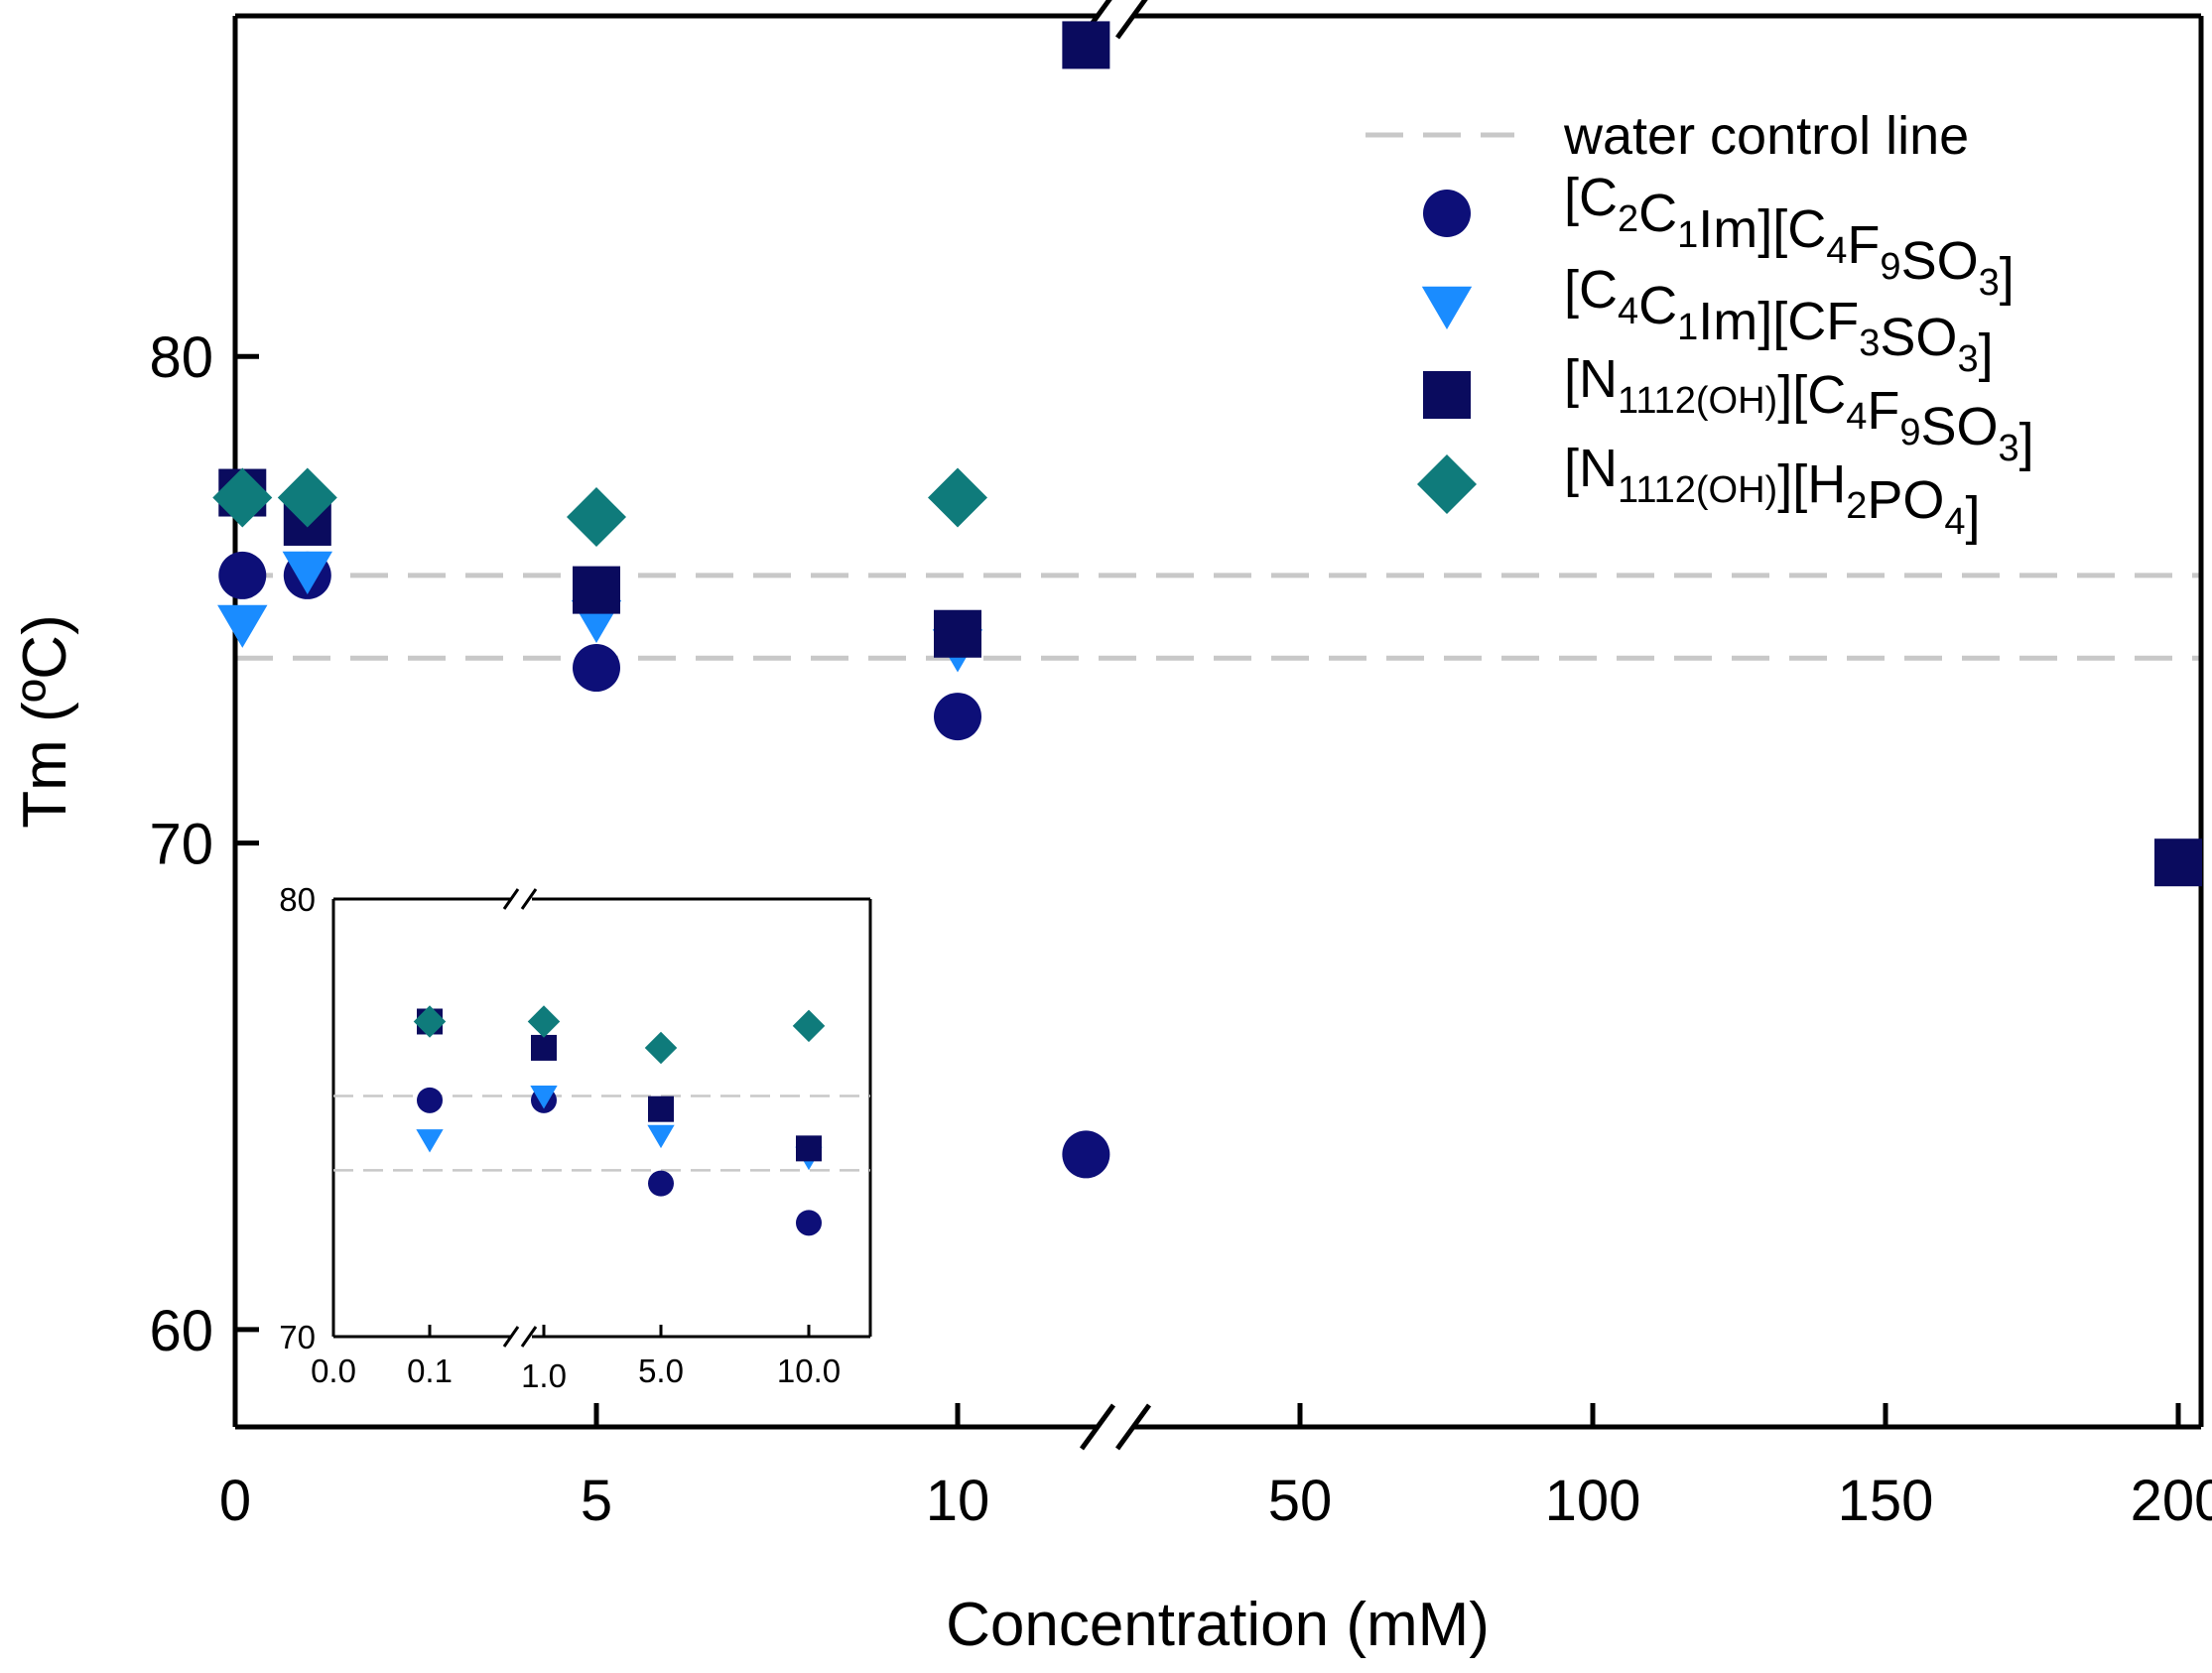  I want to click on y-tick-label: 60, so click(181, 1331).